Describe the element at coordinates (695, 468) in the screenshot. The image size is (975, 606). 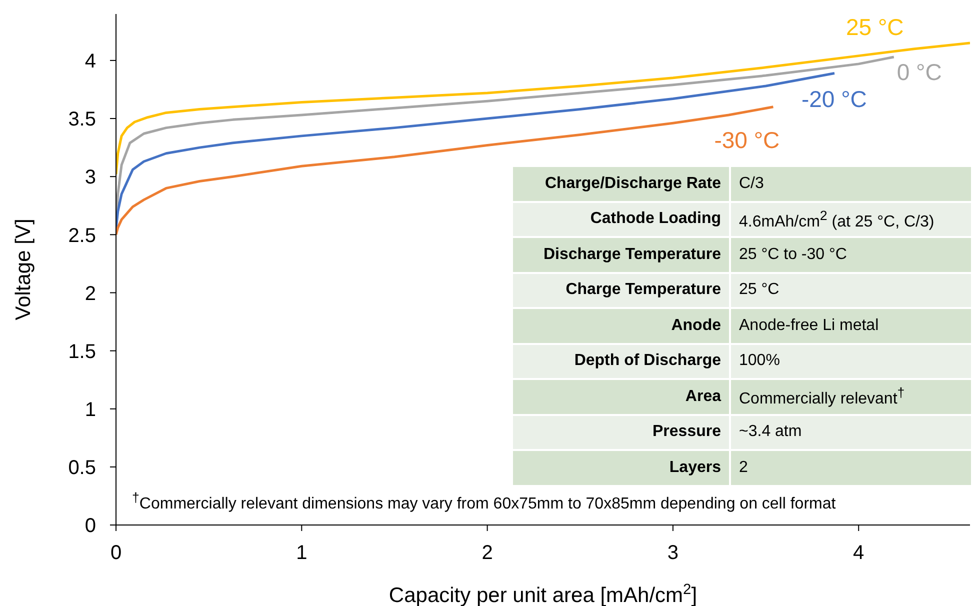
I see `annotation: Layers` at that location.